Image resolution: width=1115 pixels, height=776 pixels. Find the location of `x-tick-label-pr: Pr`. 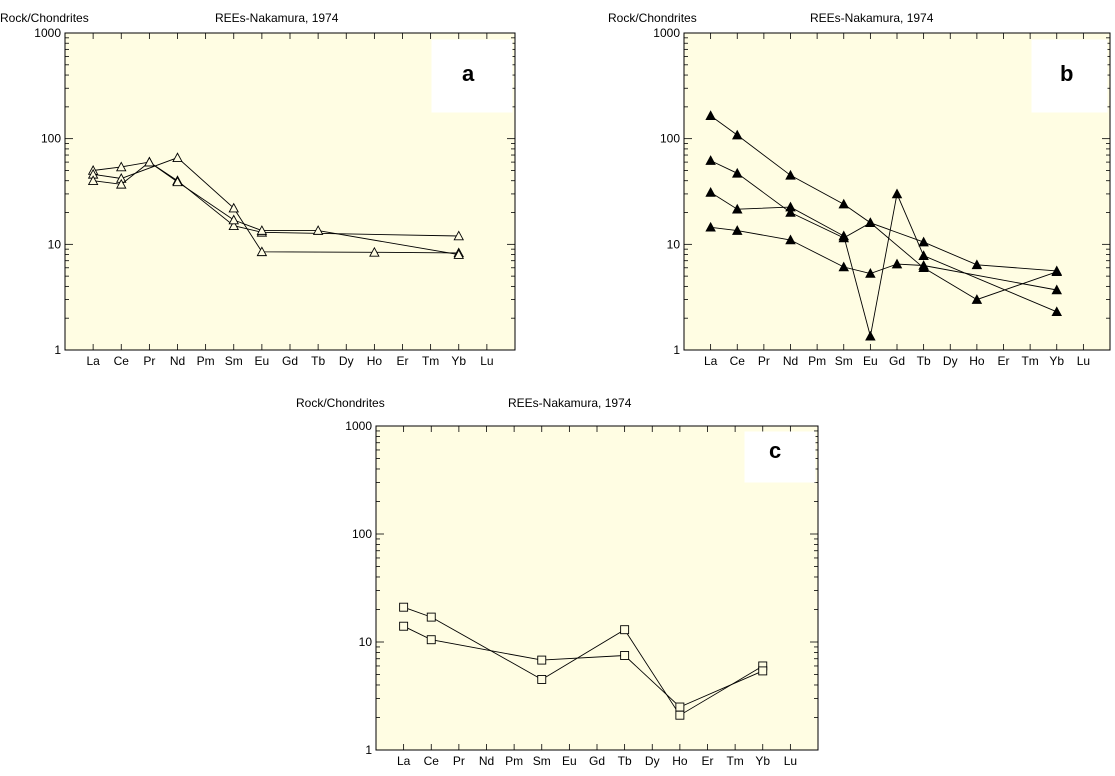

x-tick-label-pr: Pr is located at coordinates (764, 361).